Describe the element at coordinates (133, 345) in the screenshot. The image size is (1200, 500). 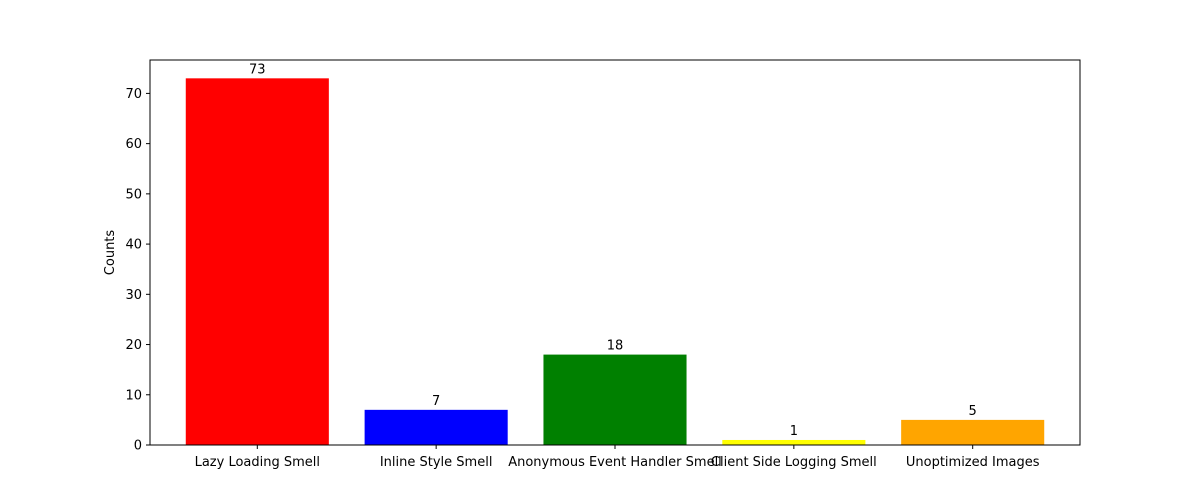
I see `y-tick-label: 20` at that location.